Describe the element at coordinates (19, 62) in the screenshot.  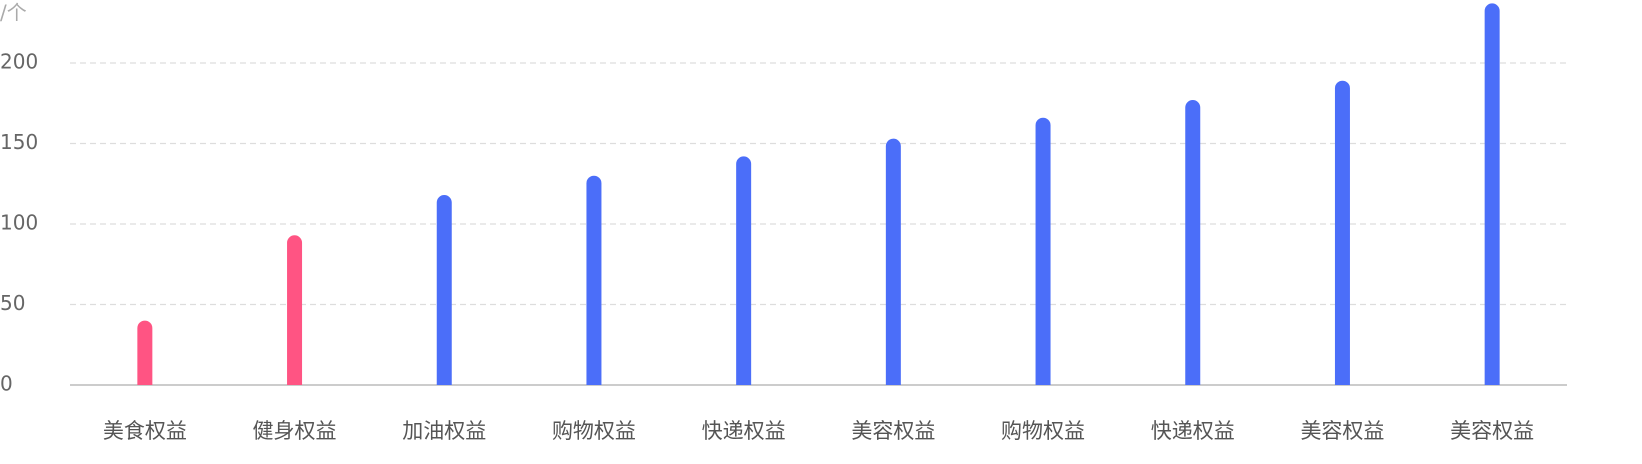
I see `y-tick-label: 200` at that location.